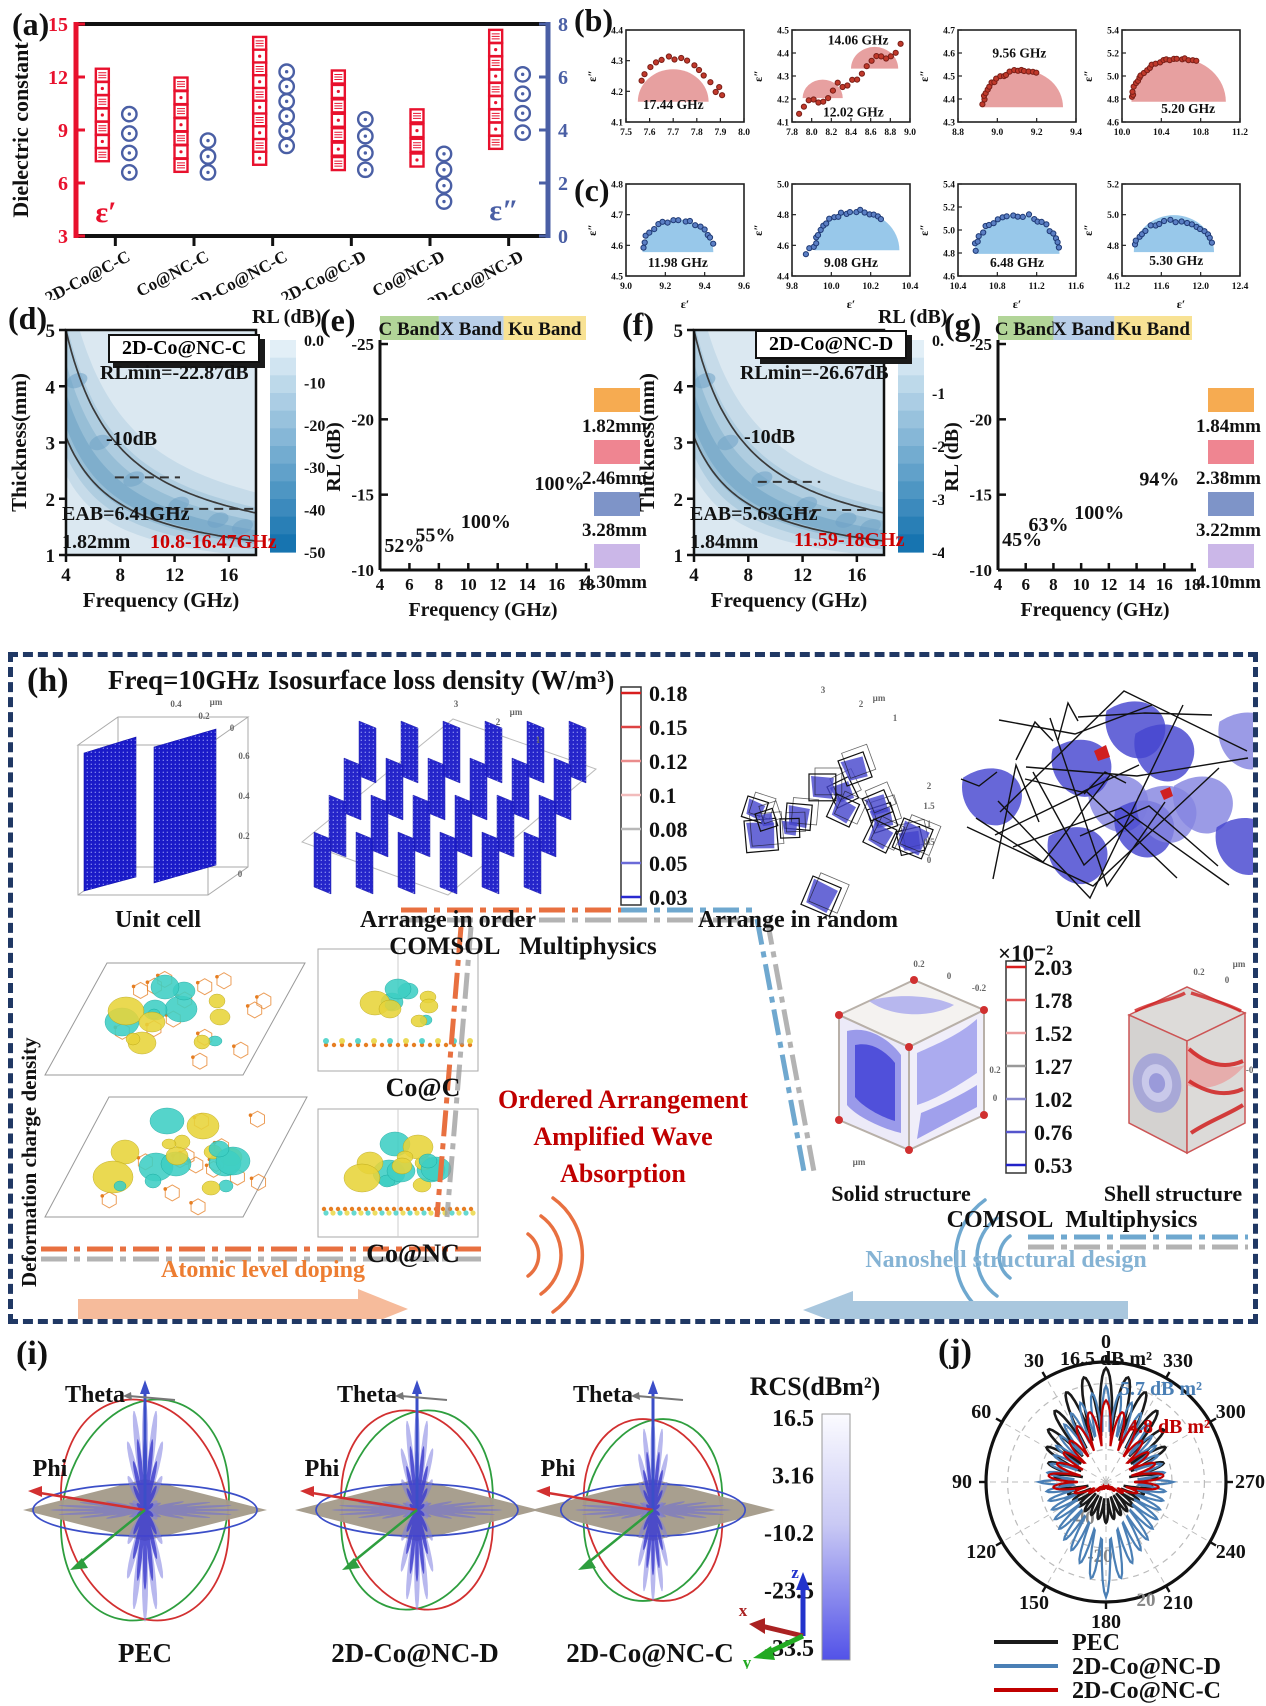 This screenshot has height=1706, width=1266. I want to click on x-tick-label: 10.2, so click(870, 287).